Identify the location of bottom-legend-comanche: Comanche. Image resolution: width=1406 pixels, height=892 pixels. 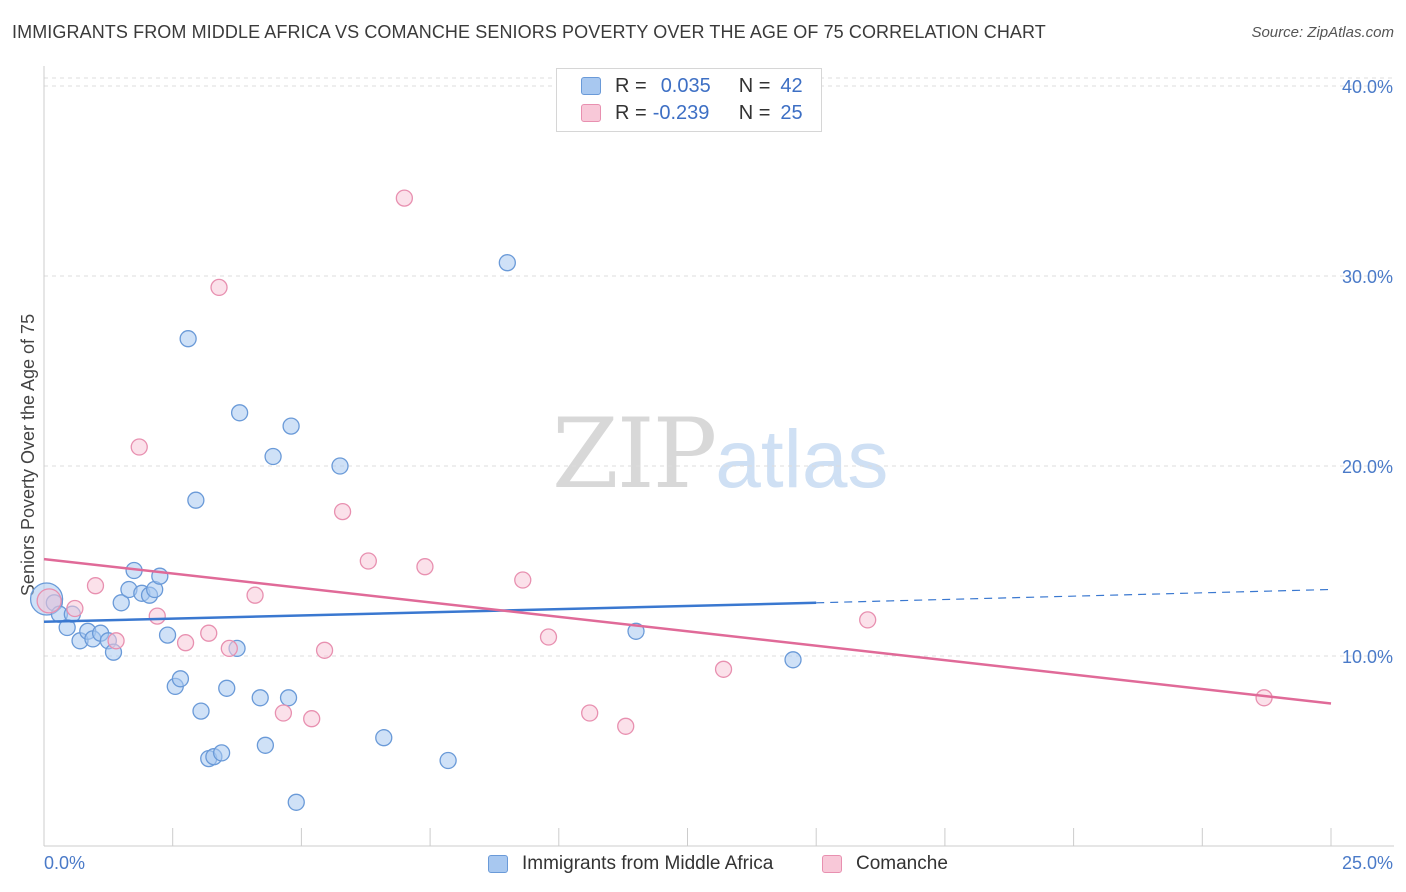
(885, 864).